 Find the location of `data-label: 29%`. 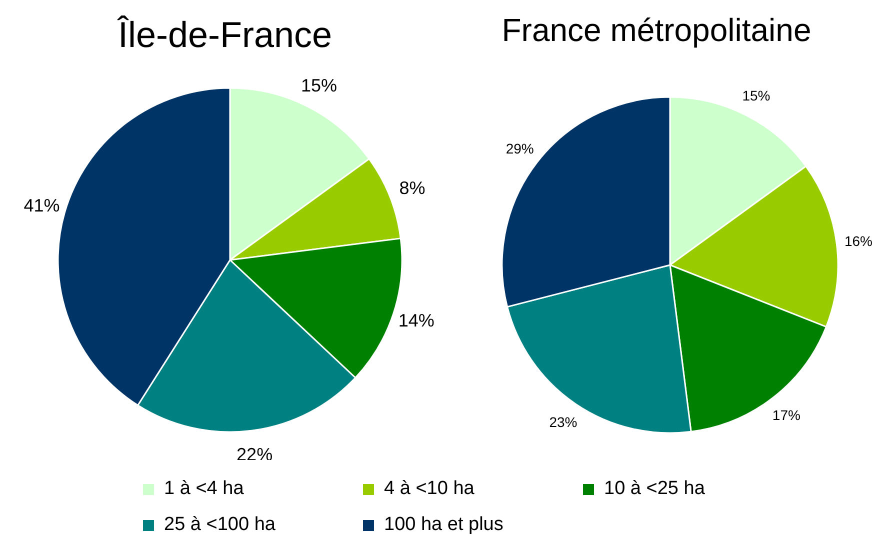

data-label: 29% is located at coordinates (520, 148).